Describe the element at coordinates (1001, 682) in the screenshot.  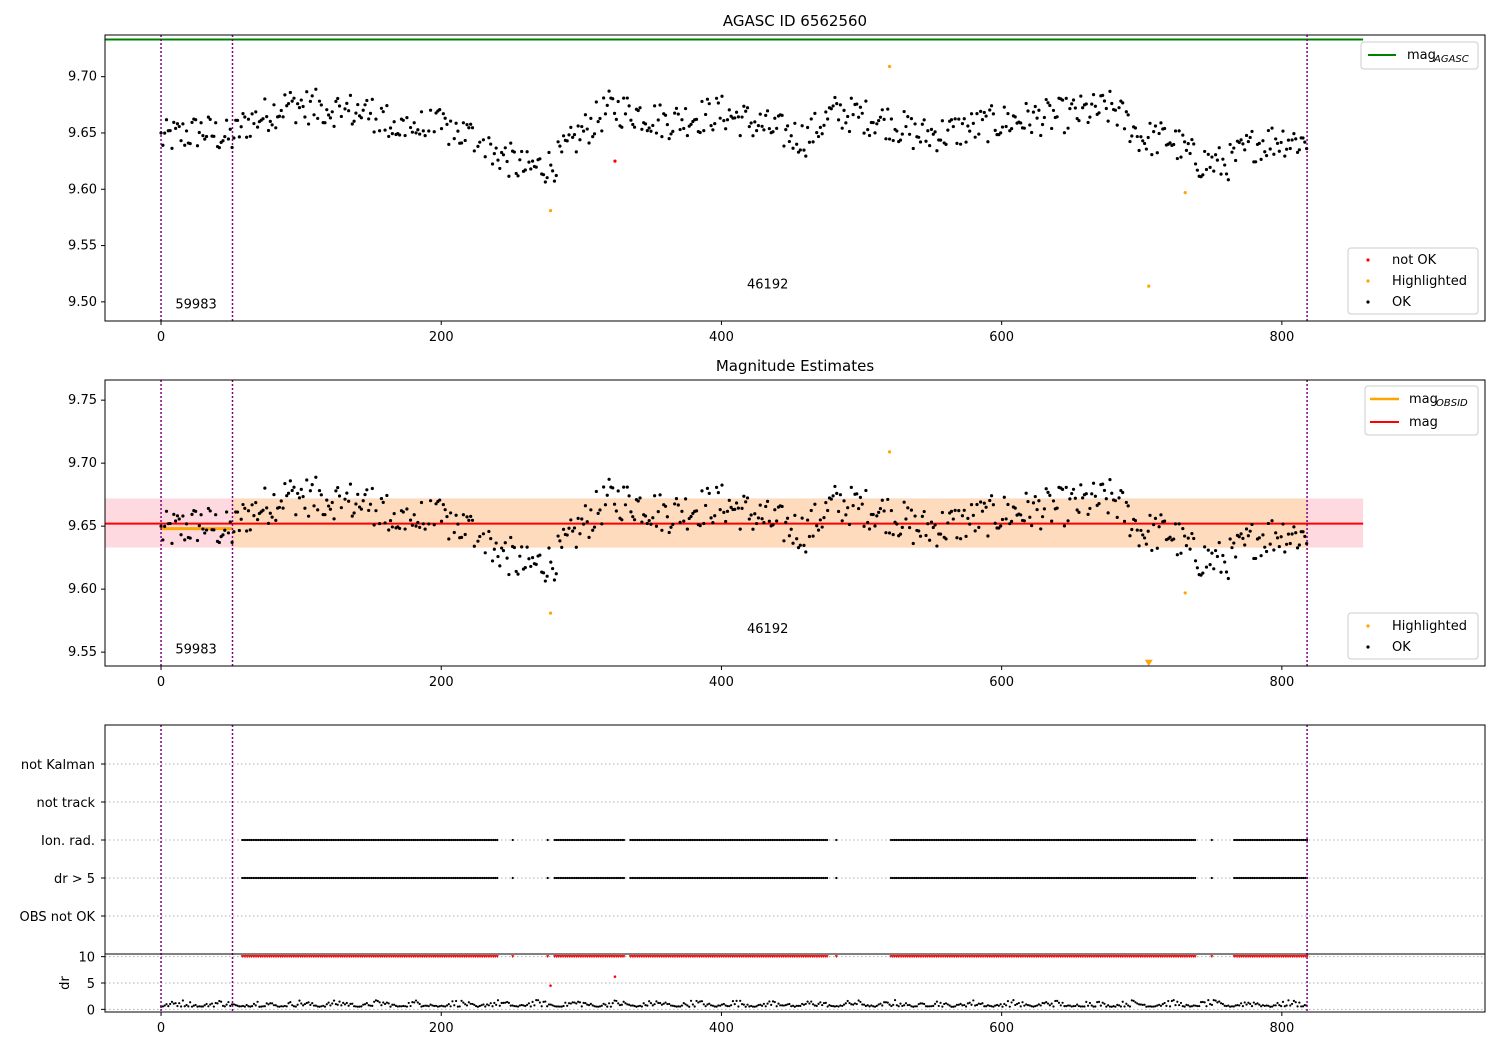
I see `x-tick-label: 600` at that location.